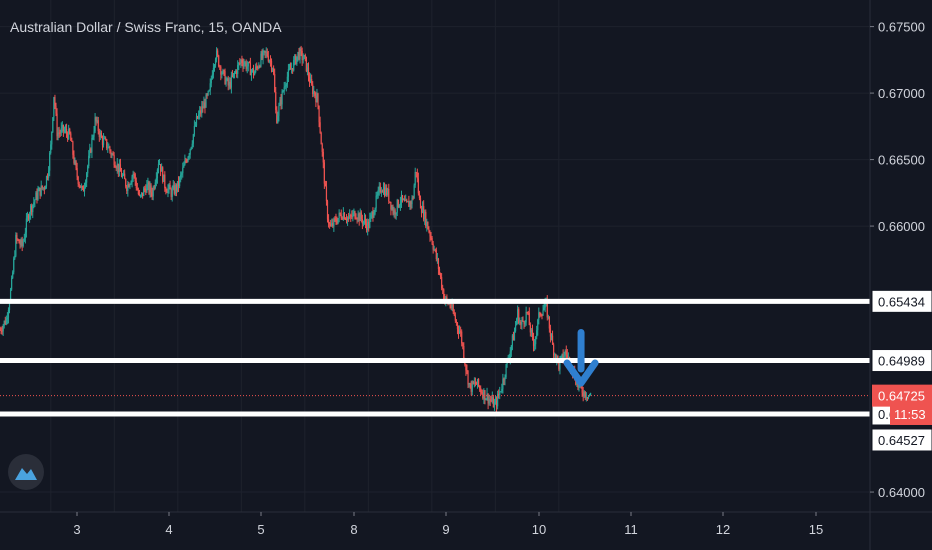 The height and width of the screenshot is (550, 932). Describe the element at coordinates (581, 357) in the screenshot. I see `annotation` at that location.